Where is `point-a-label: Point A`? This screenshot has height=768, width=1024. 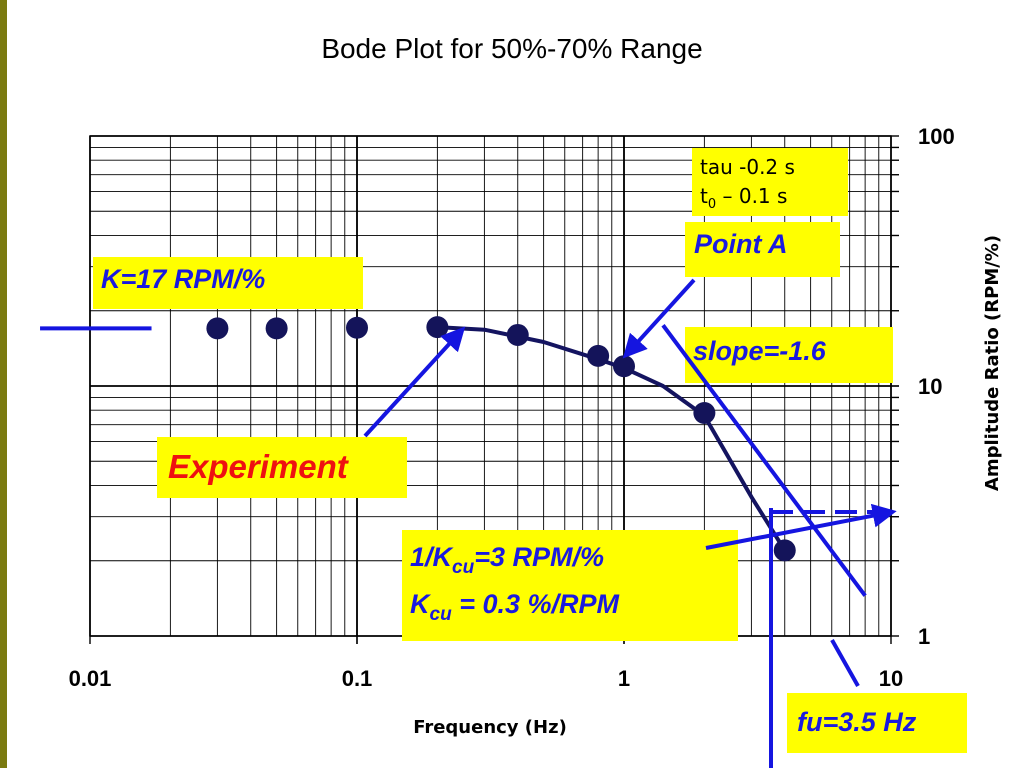 point-a-label: Point A is located at coordinates (741, 244).